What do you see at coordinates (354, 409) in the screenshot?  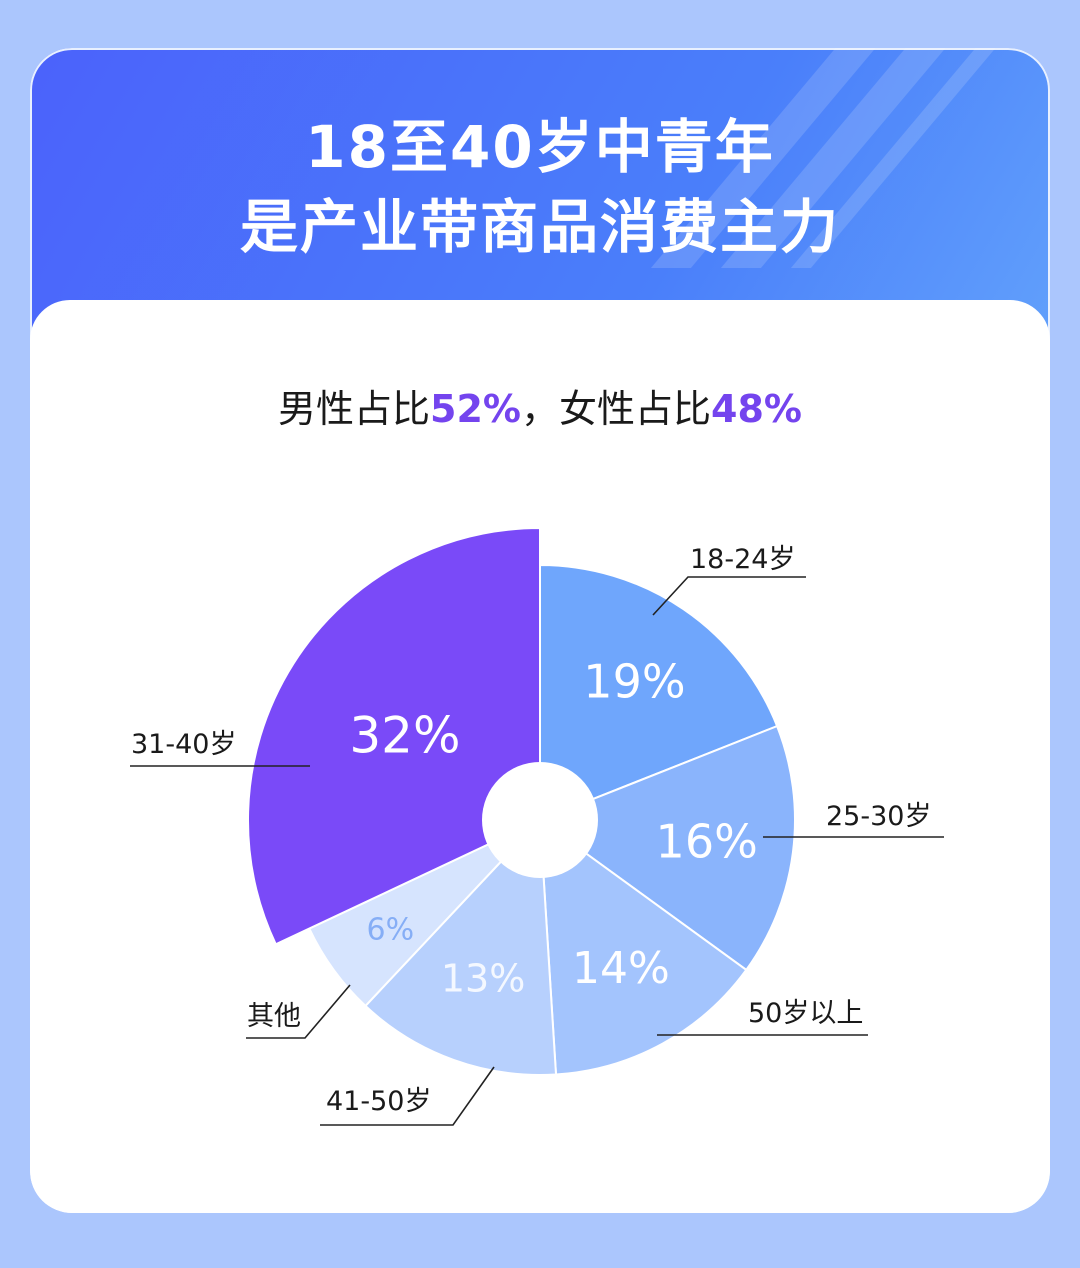 I see `male-label: 男性占比` at bounding box center [354, 409].